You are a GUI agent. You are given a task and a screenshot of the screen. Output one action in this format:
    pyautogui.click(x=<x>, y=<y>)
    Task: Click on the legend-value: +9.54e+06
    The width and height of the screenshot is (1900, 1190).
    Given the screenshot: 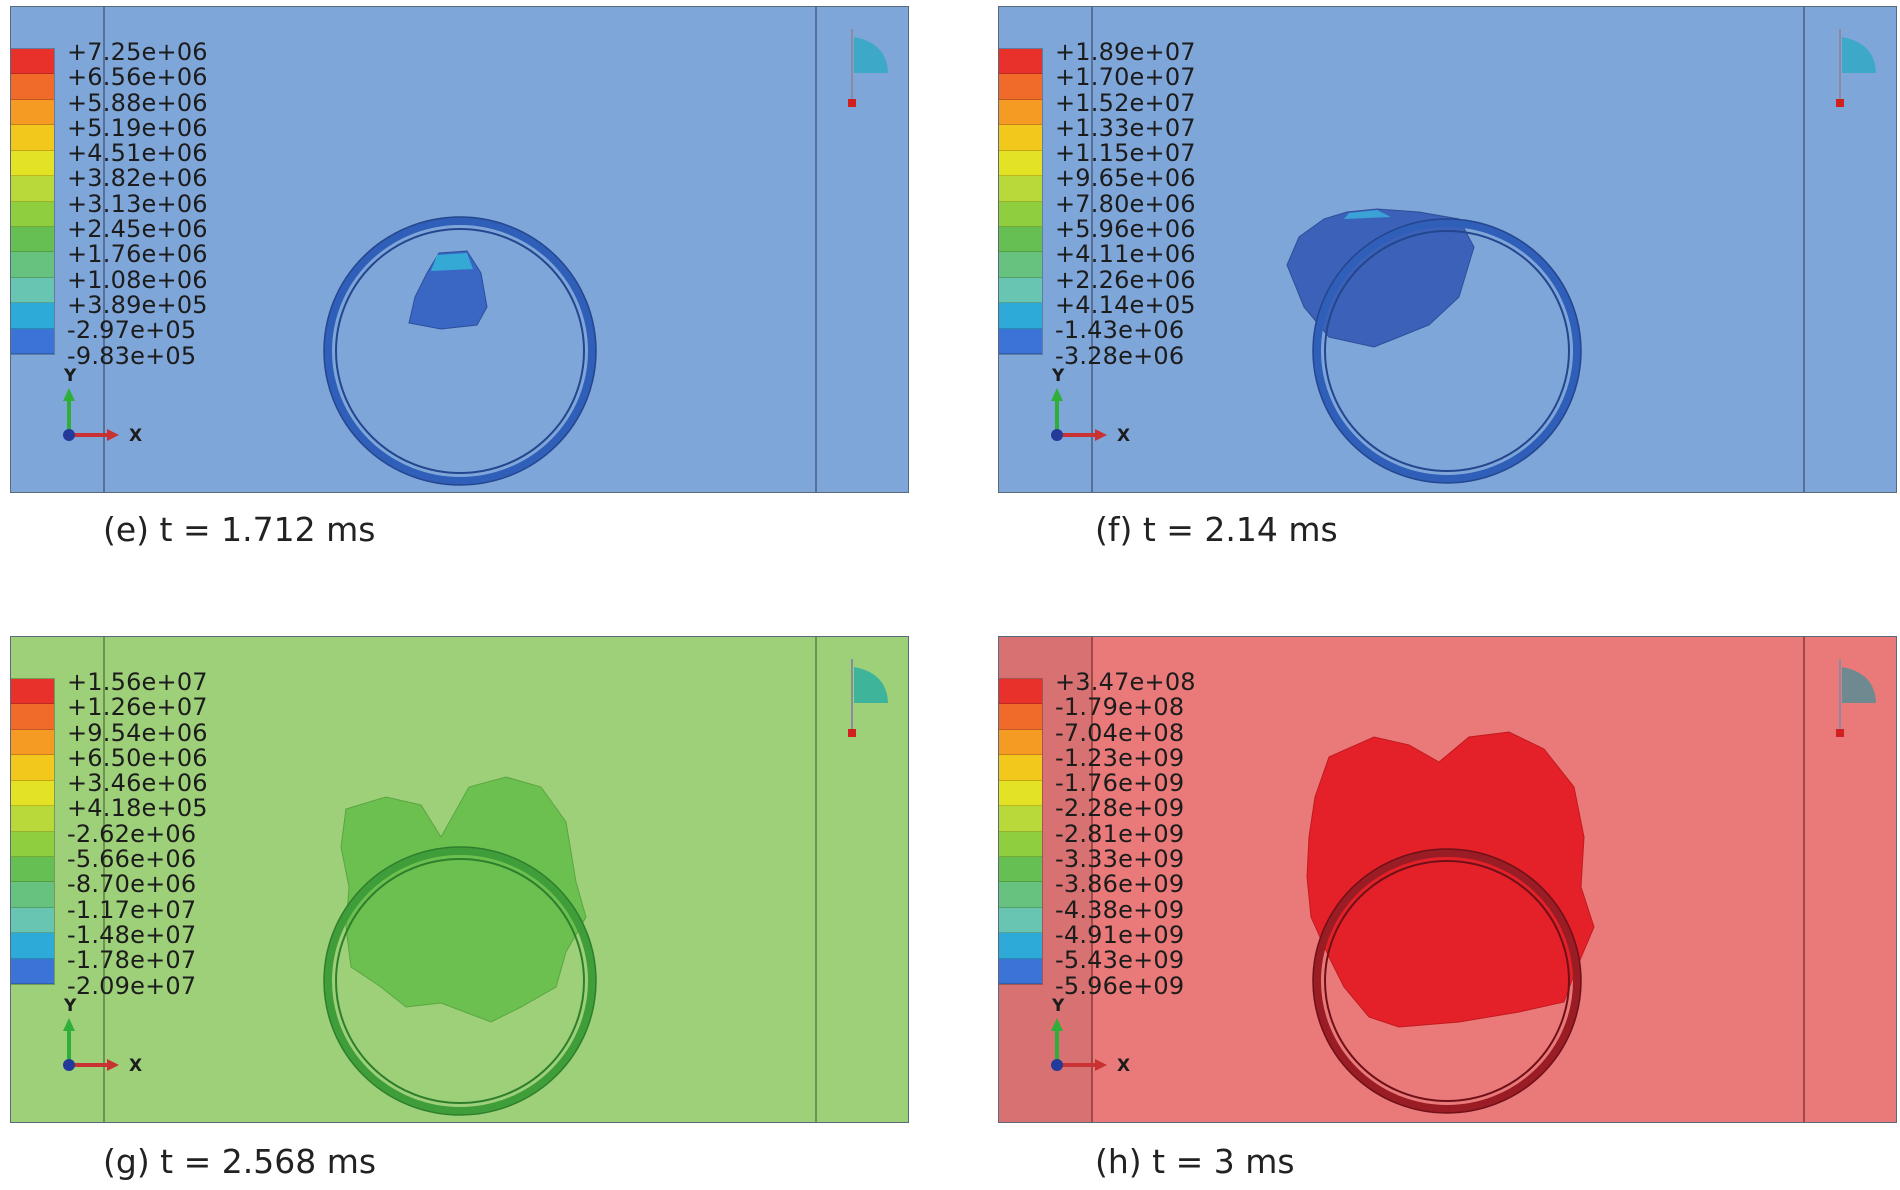 What is the action you would take?
    pyautogui.click(x=137, y=732)
    